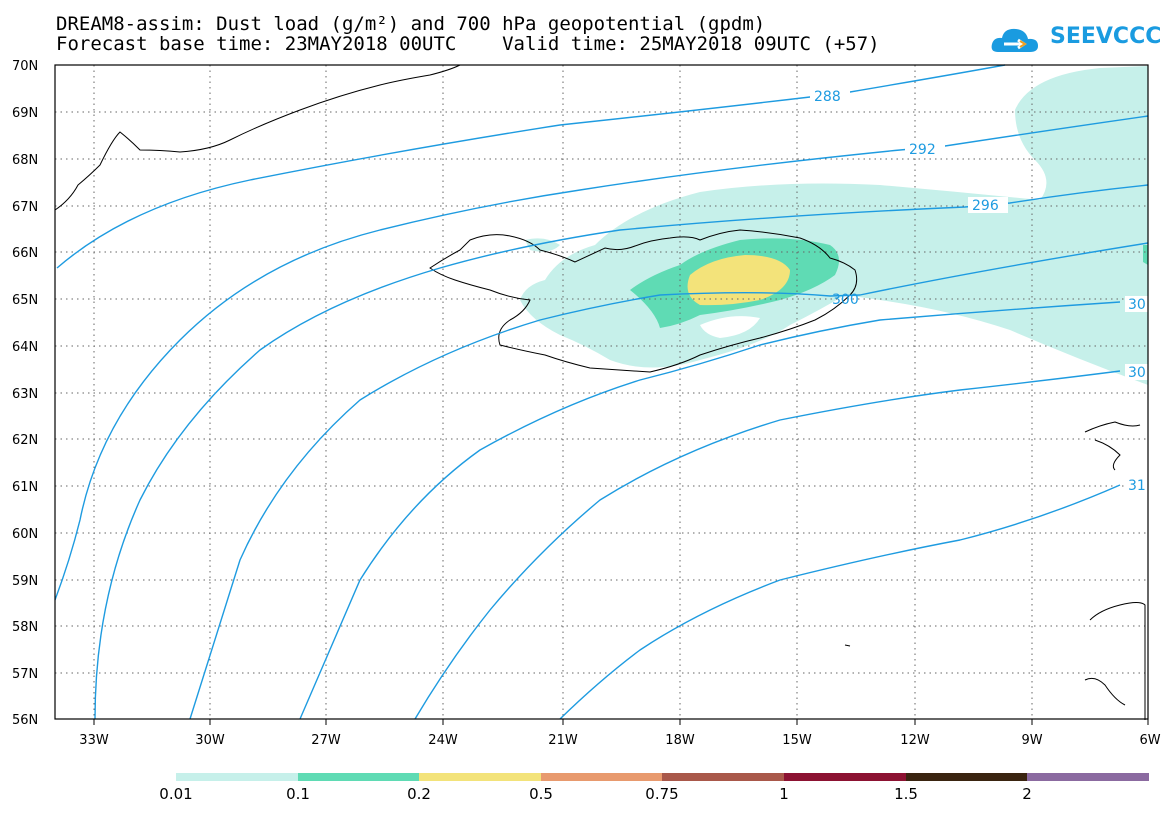 This screenshot has width=1175, height=815. Describe the element at coordinates (25, 720) in the screenshot. I see `lat-label: 56N` at that location.